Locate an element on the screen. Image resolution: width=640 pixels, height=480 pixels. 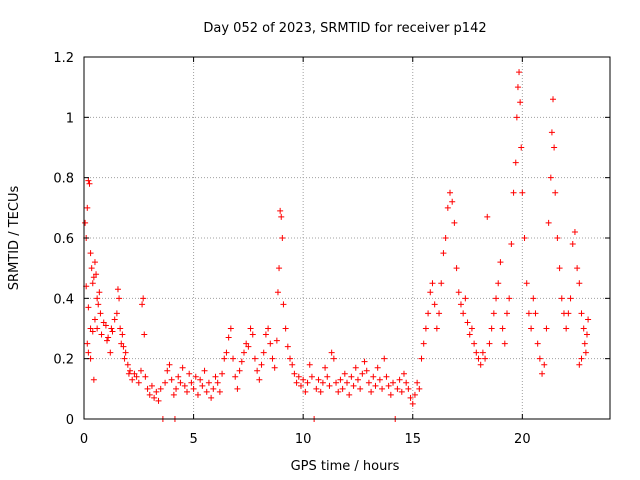
y-tick-label: 0.4 is located at coordinates (63, 299).